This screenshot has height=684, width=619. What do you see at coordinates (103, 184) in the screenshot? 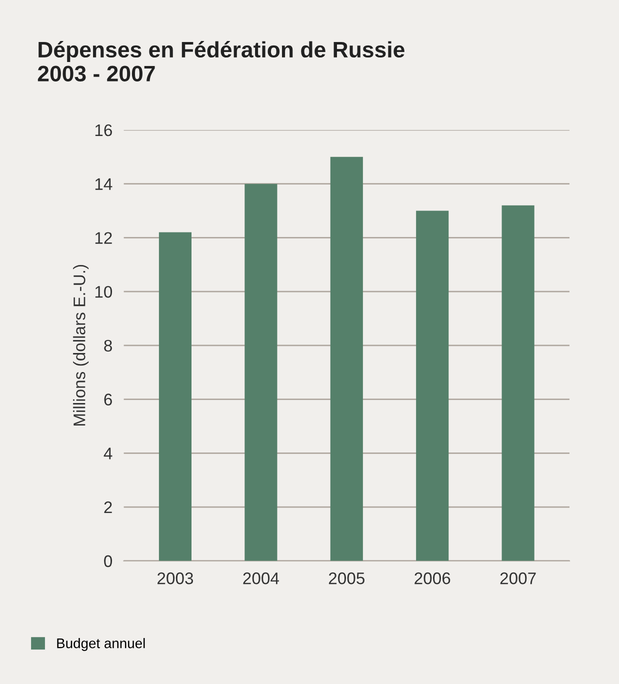
I see `y-tick-label: 14` at bounding box center [103, 184].